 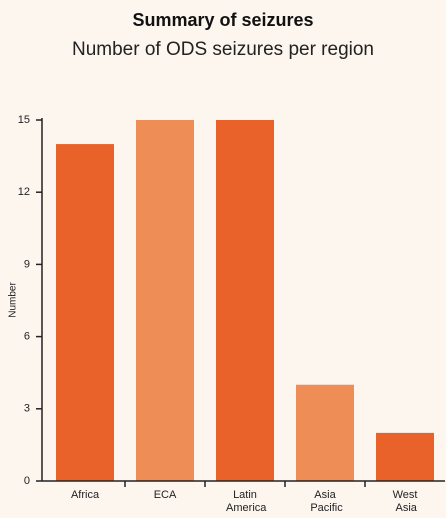 What do you see at coordinates (27, 337) in the screenshot?
I see `y-tick-label: 6` at bounding box center [27, 337].